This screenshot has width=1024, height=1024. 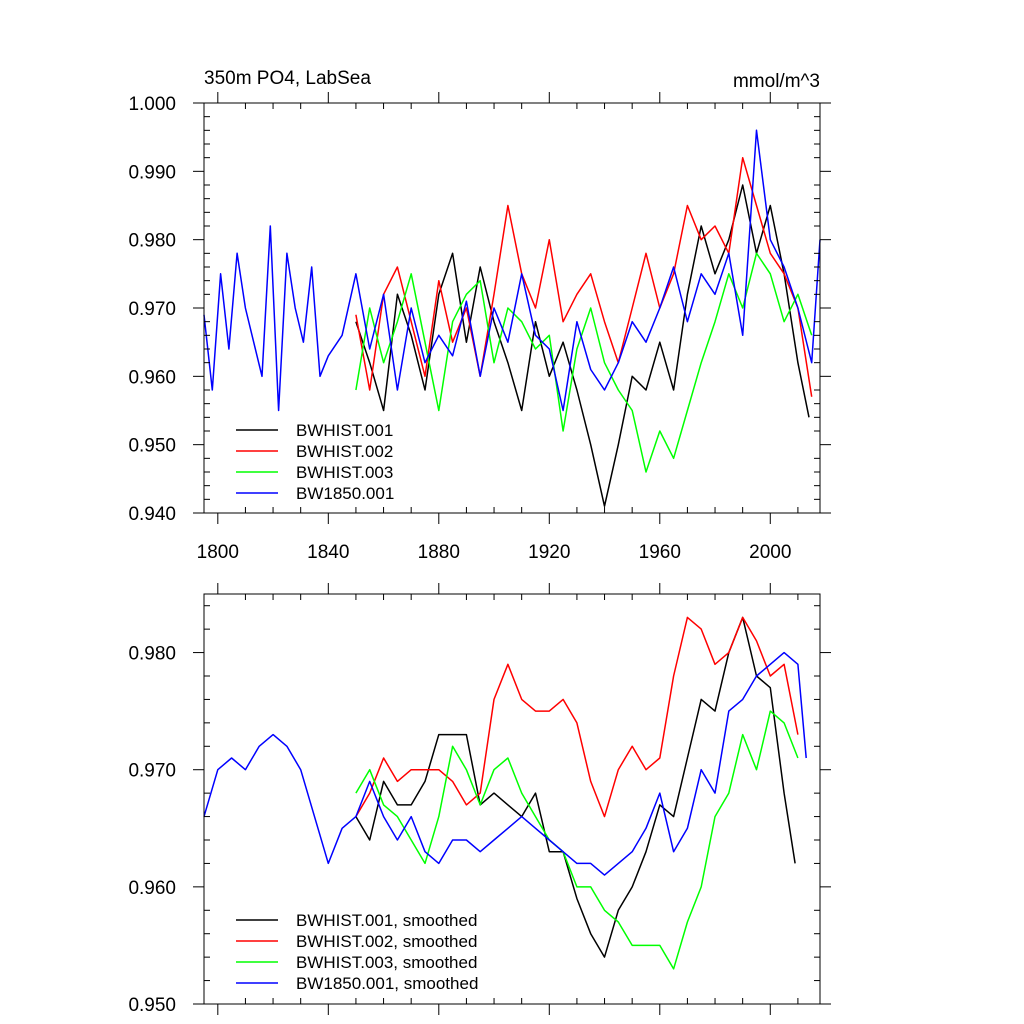 What do you see at coordinates (344, 430) in the screenshot?
I see `top-legend-label-0: BWHIST.001` at bounding box center [344, 430].